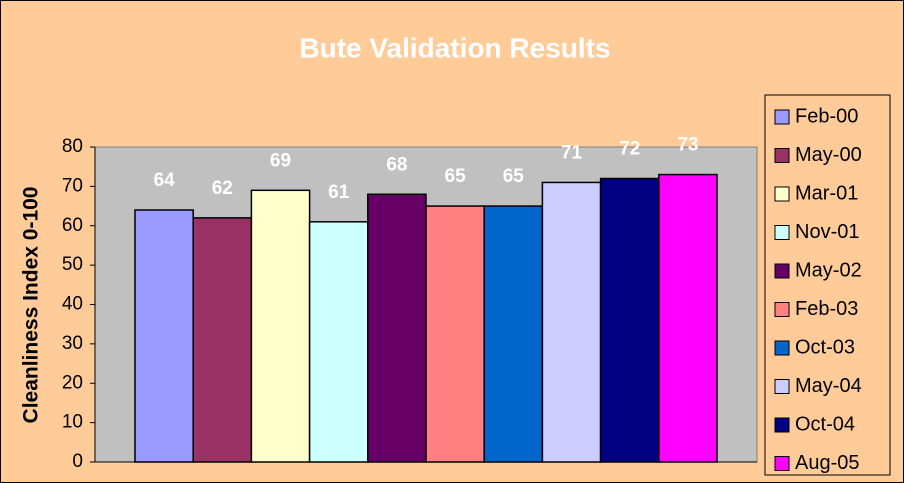 Image resolution: width=904 pixels, height=483 pixels. I want to click on data-label: 62, so click(222, 188).